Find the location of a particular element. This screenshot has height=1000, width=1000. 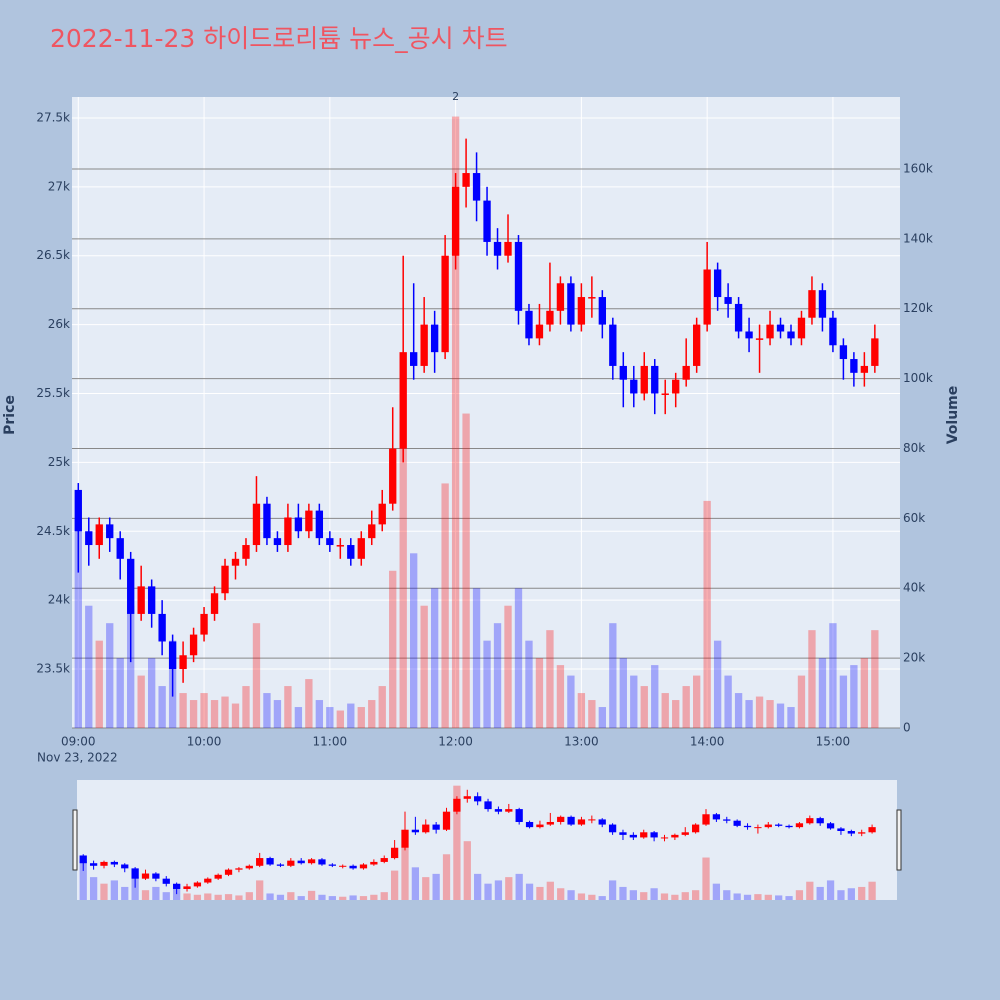

y2-tick-label: 160k is located at coordinates (918, 168).